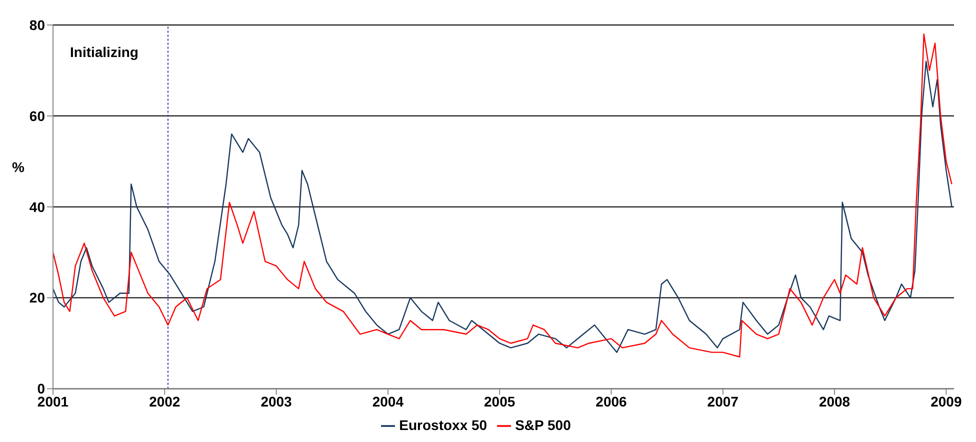  What do you see at coordinates (37, 116) in the screenshot?
I see `y-tick-label: 60` at bounding box center [37, 116].